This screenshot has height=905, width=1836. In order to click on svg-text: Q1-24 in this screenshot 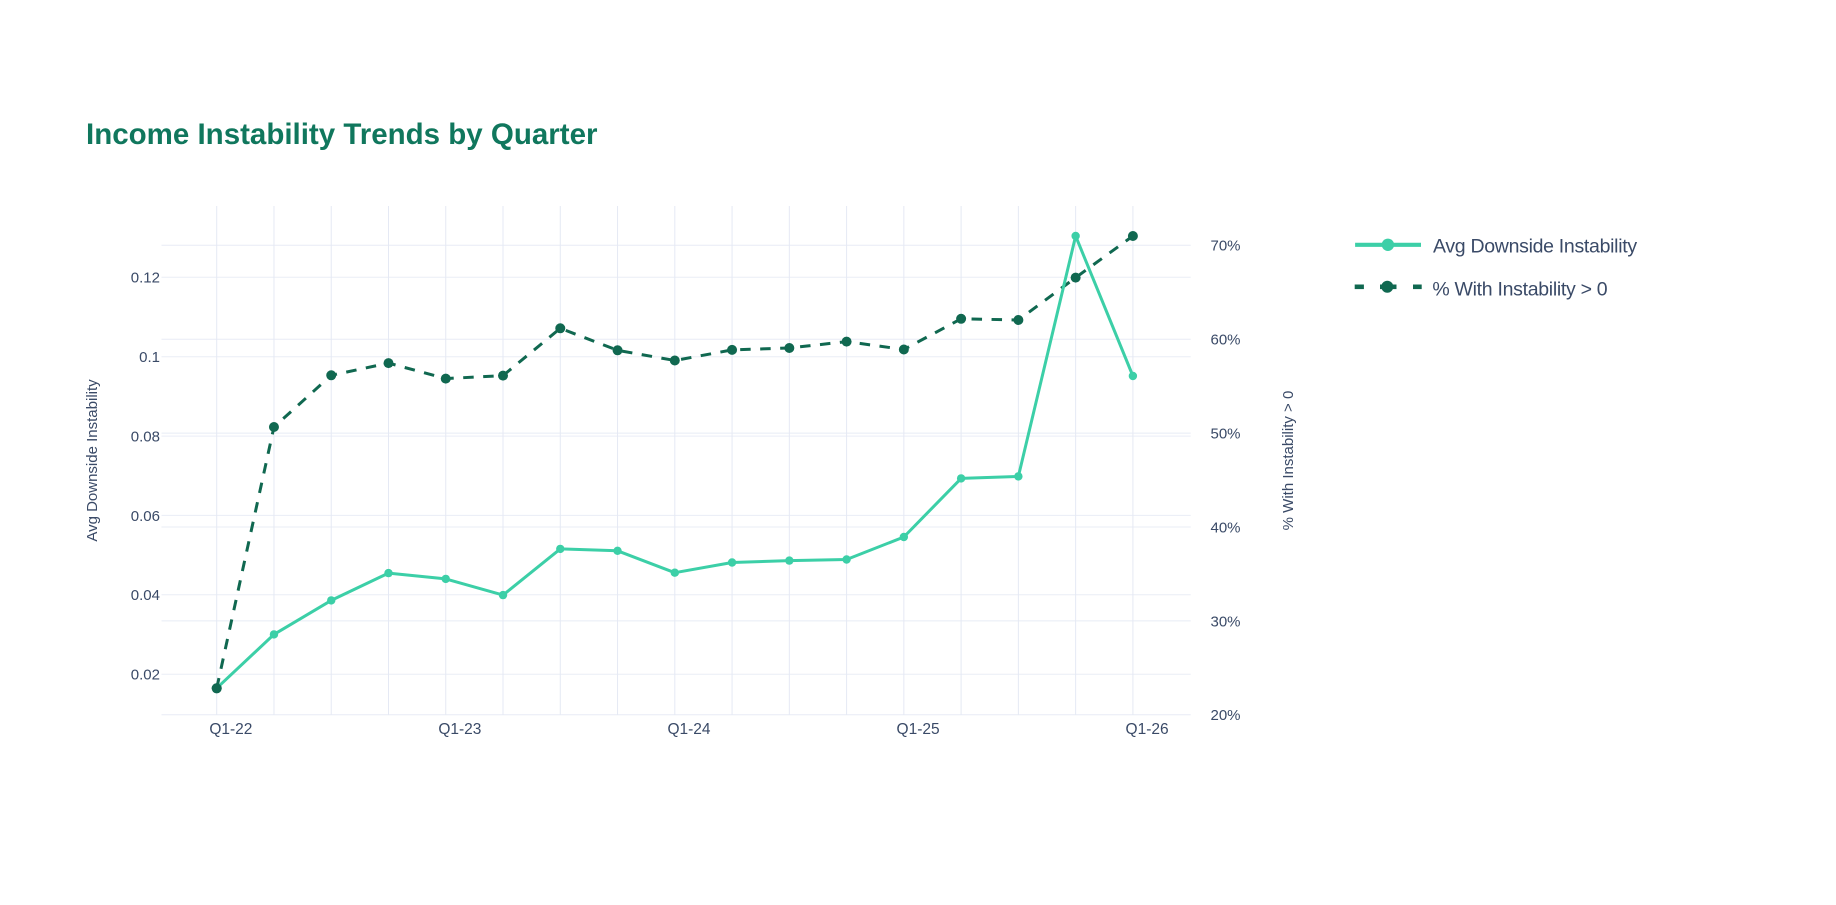, I will do `click(688, 729)`.